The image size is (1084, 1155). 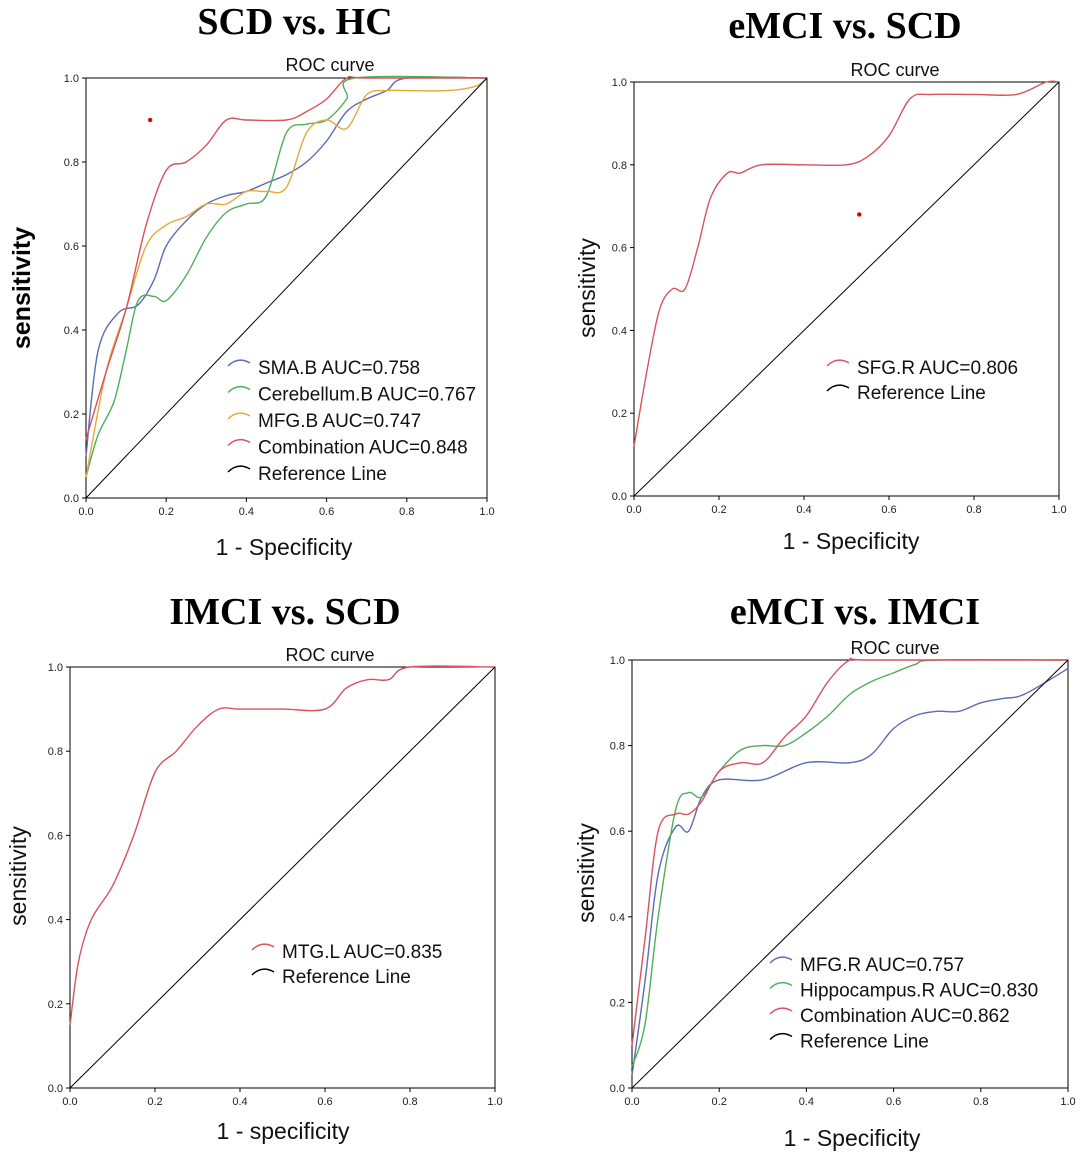 I want to click on panel-title-emci-vs-scd: eMCI vs. SCD, so click(x=845, y=26).